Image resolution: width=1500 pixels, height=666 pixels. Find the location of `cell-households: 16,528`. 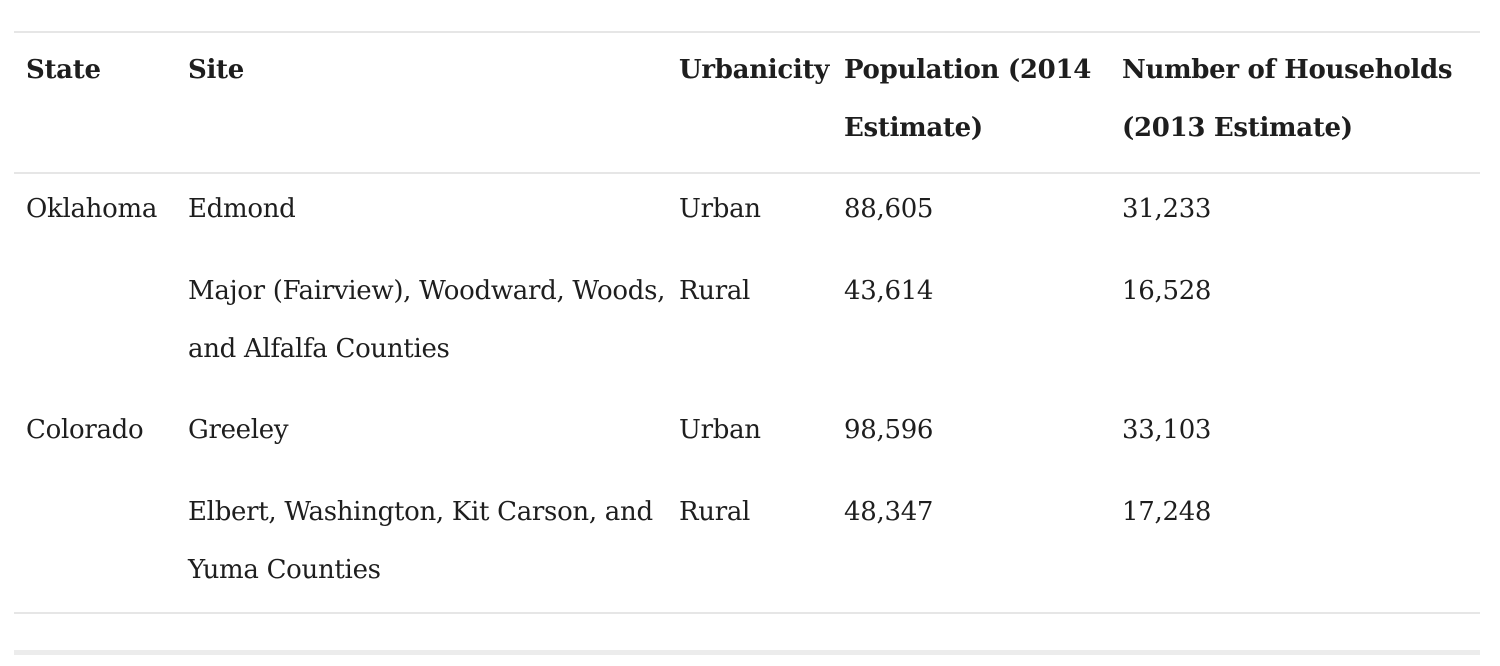

cell-households: 16,528 is located at coordinates (1167, 291).